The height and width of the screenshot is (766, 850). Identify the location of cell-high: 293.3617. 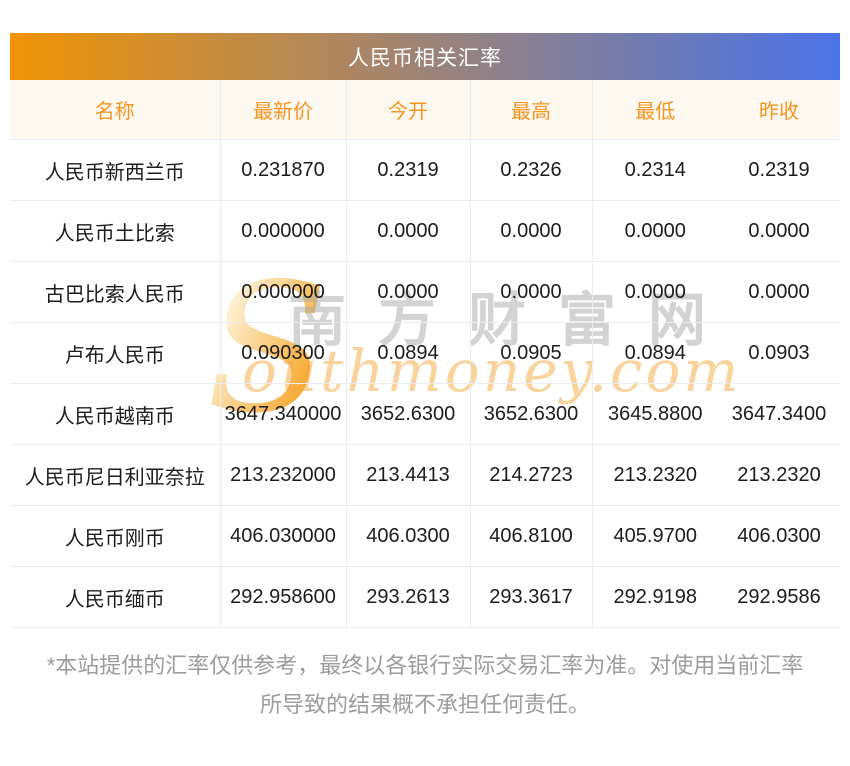
(531, 597).